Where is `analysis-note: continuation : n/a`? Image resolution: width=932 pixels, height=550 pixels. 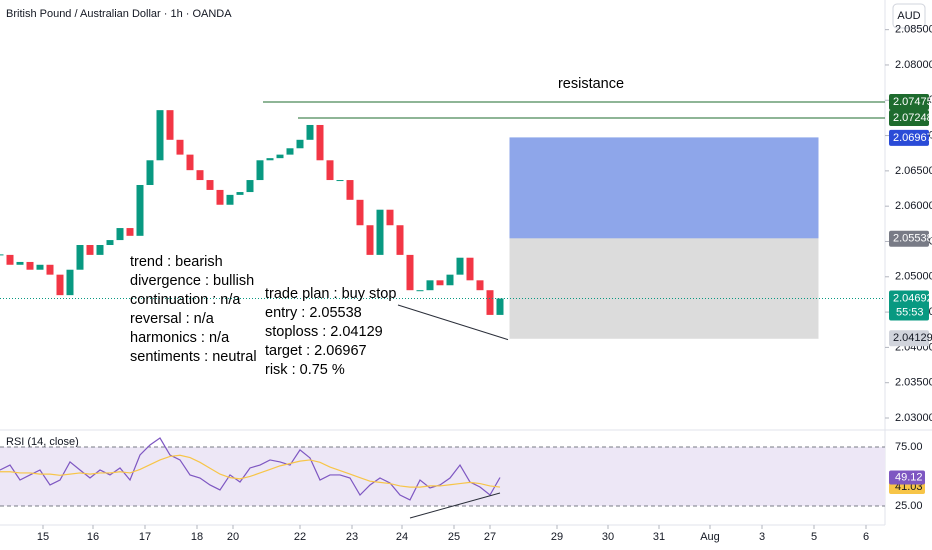 analysis-note: continuation : n/a is located at coordinates (185, 300).